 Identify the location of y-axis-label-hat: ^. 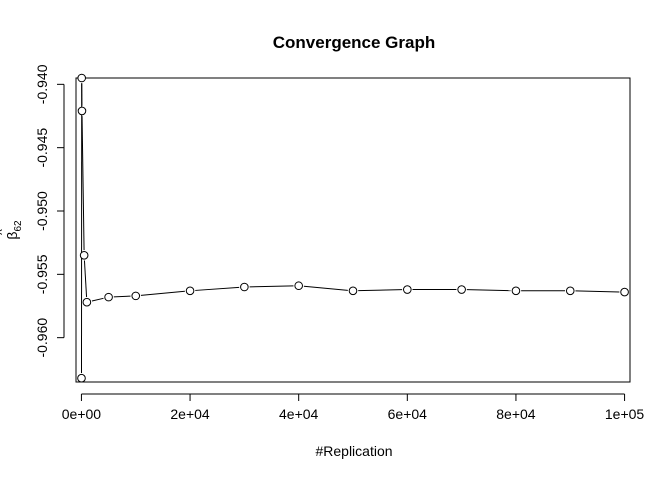
(4, 232).